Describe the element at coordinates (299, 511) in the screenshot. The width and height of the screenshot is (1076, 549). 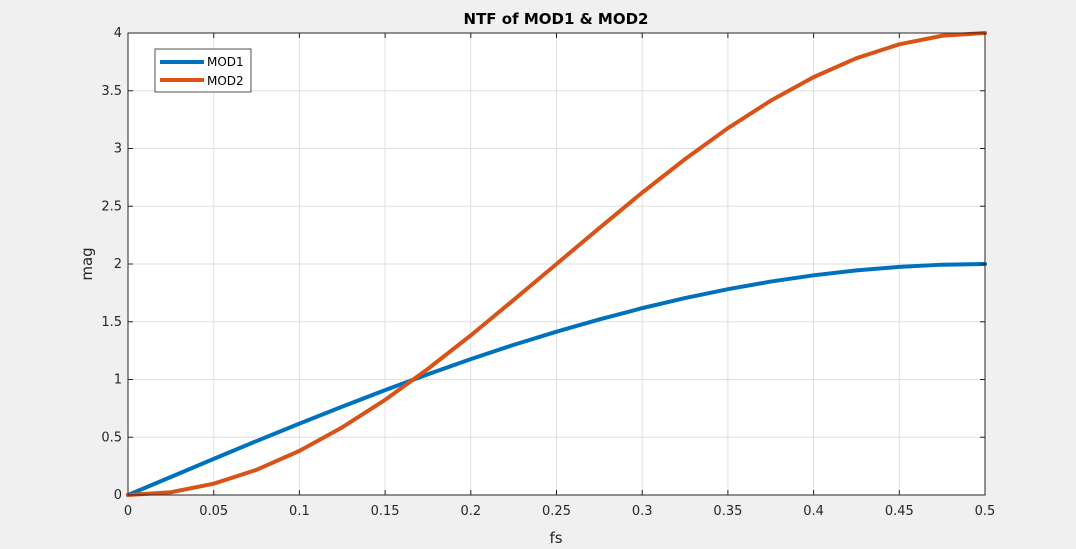
I see `x-tick-label: 0.1` at that location.